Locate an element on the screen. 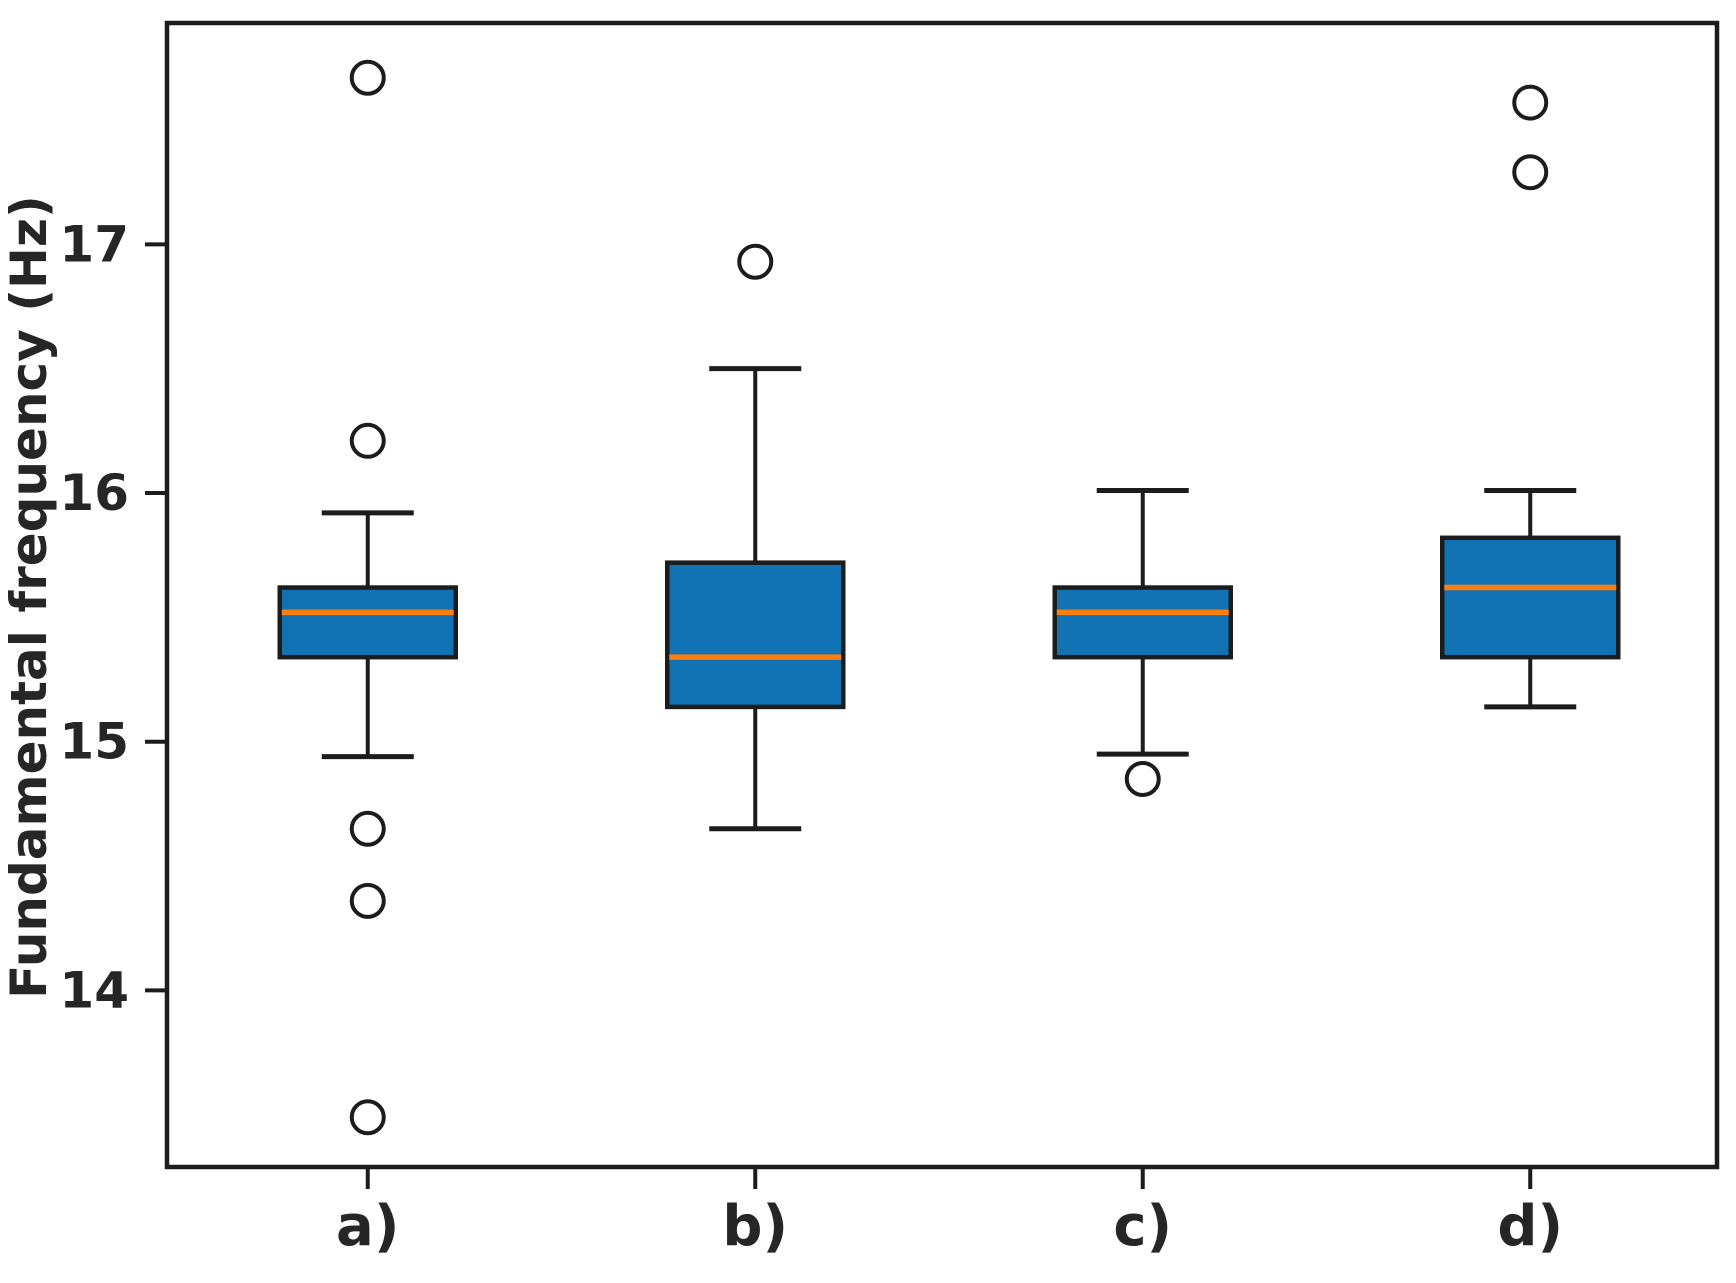 The width and height of the screenshot is (1736, 1283). y-axis: 14 15 16 17 is located at coordinates (113, 617).